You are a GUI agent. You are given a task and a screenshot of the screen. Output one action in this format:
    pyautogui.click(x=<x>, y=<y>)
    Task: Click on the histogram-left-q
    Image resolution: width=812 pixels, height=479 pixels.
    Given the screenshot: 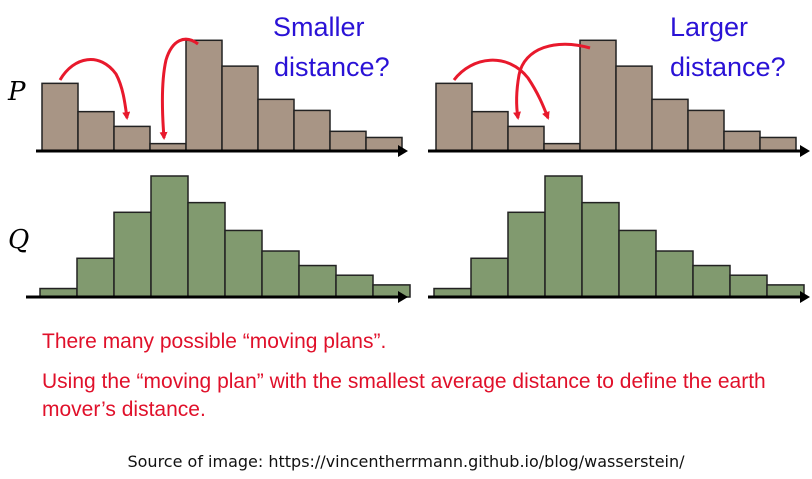 What is the action you would take?
    pyautogui.click(x=225, y=236)
    